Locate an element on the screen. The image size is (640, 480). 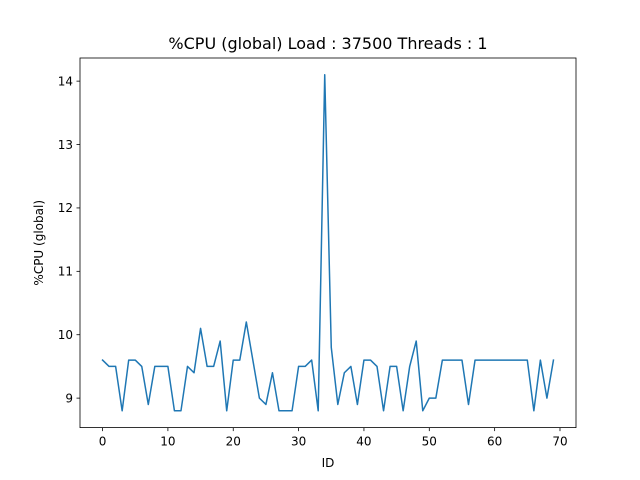
y-tick-label: 13 is located at coordinates (65, 145).